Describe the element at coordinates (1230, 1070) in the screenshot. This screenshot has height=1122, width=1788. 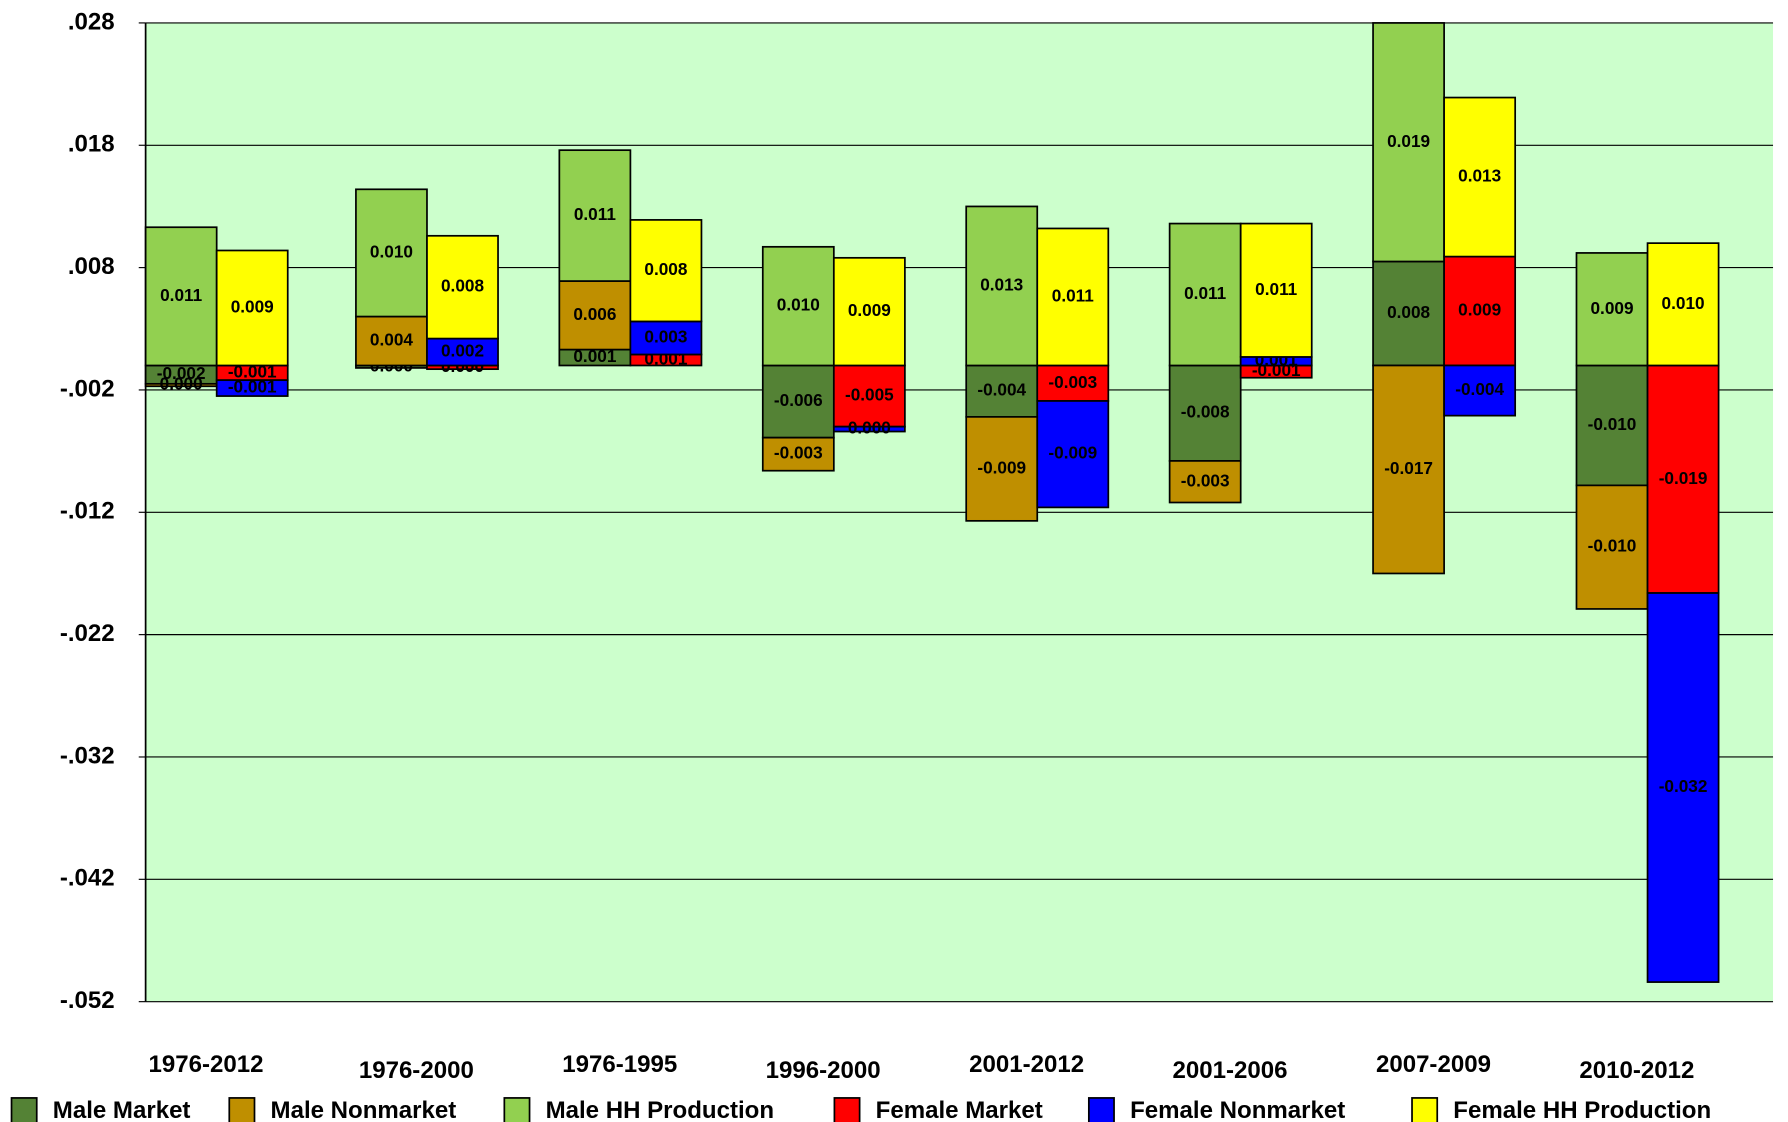
I see `x-tick-label: 2001-2006` at that location.